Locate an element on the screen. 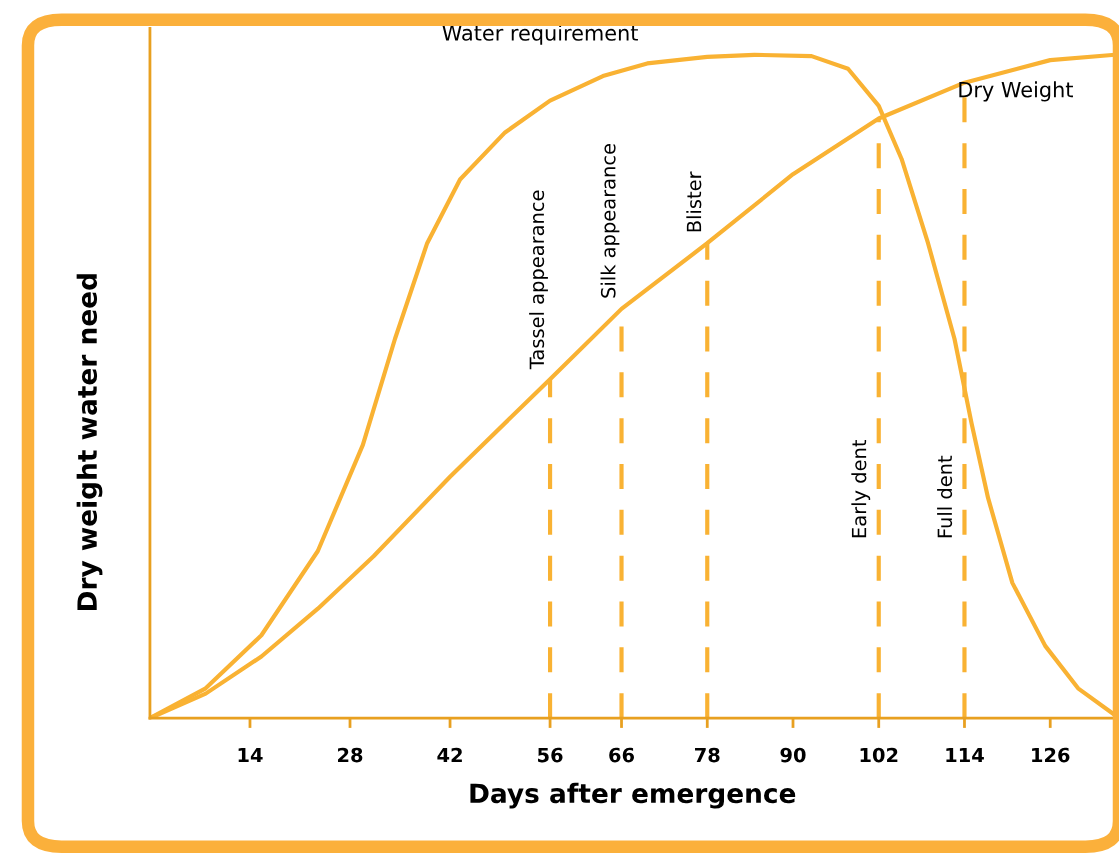 Image resolution: width=1119 pixels, height=857 pixels. y-axis-title: Dry weight water need is located at coordinates (89, 442).